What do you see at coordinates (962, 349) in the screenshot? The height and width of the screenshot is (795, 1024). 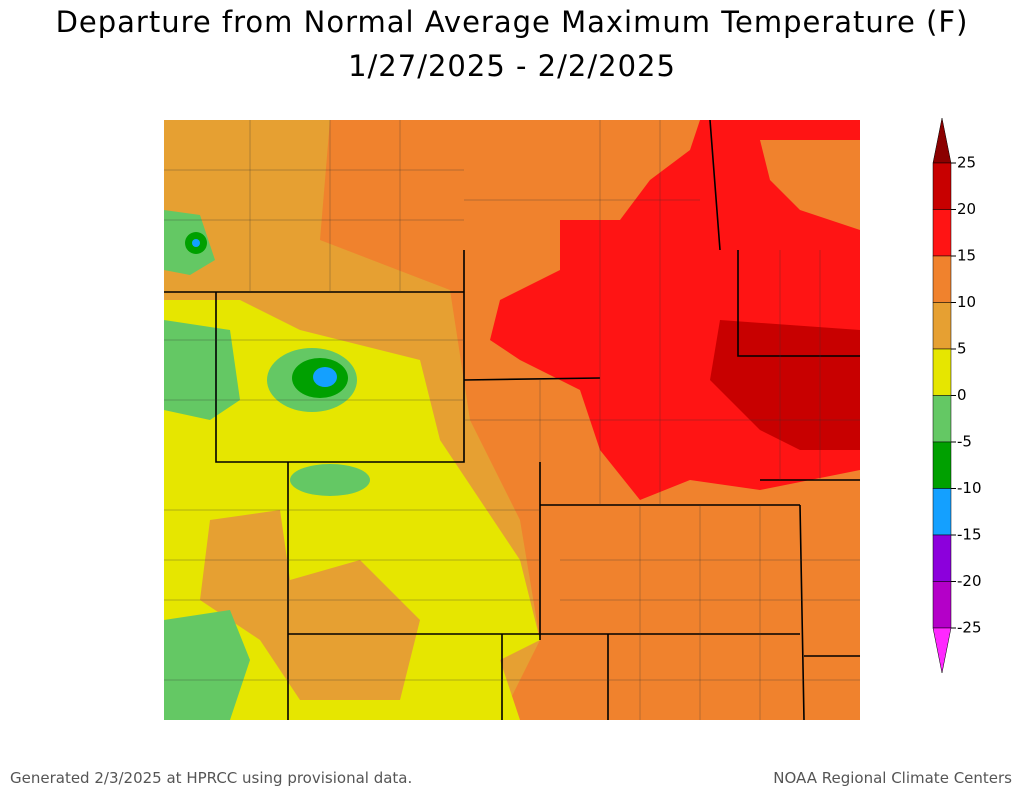 I see `legend-tick-label: 5` at bounding box center [962, 349].